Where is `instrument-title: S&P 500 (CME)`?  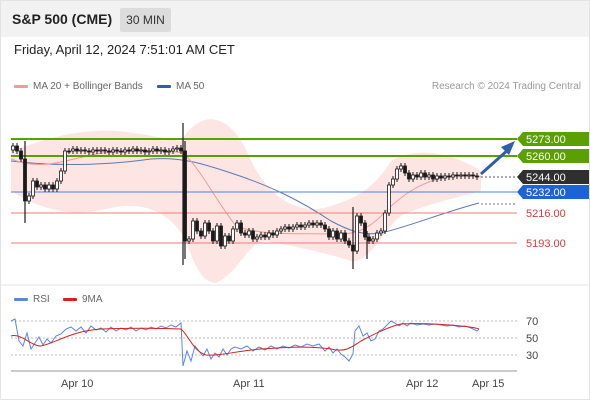
instrument-title: S&P 500 (CME) is located at coordinates (62, 19).